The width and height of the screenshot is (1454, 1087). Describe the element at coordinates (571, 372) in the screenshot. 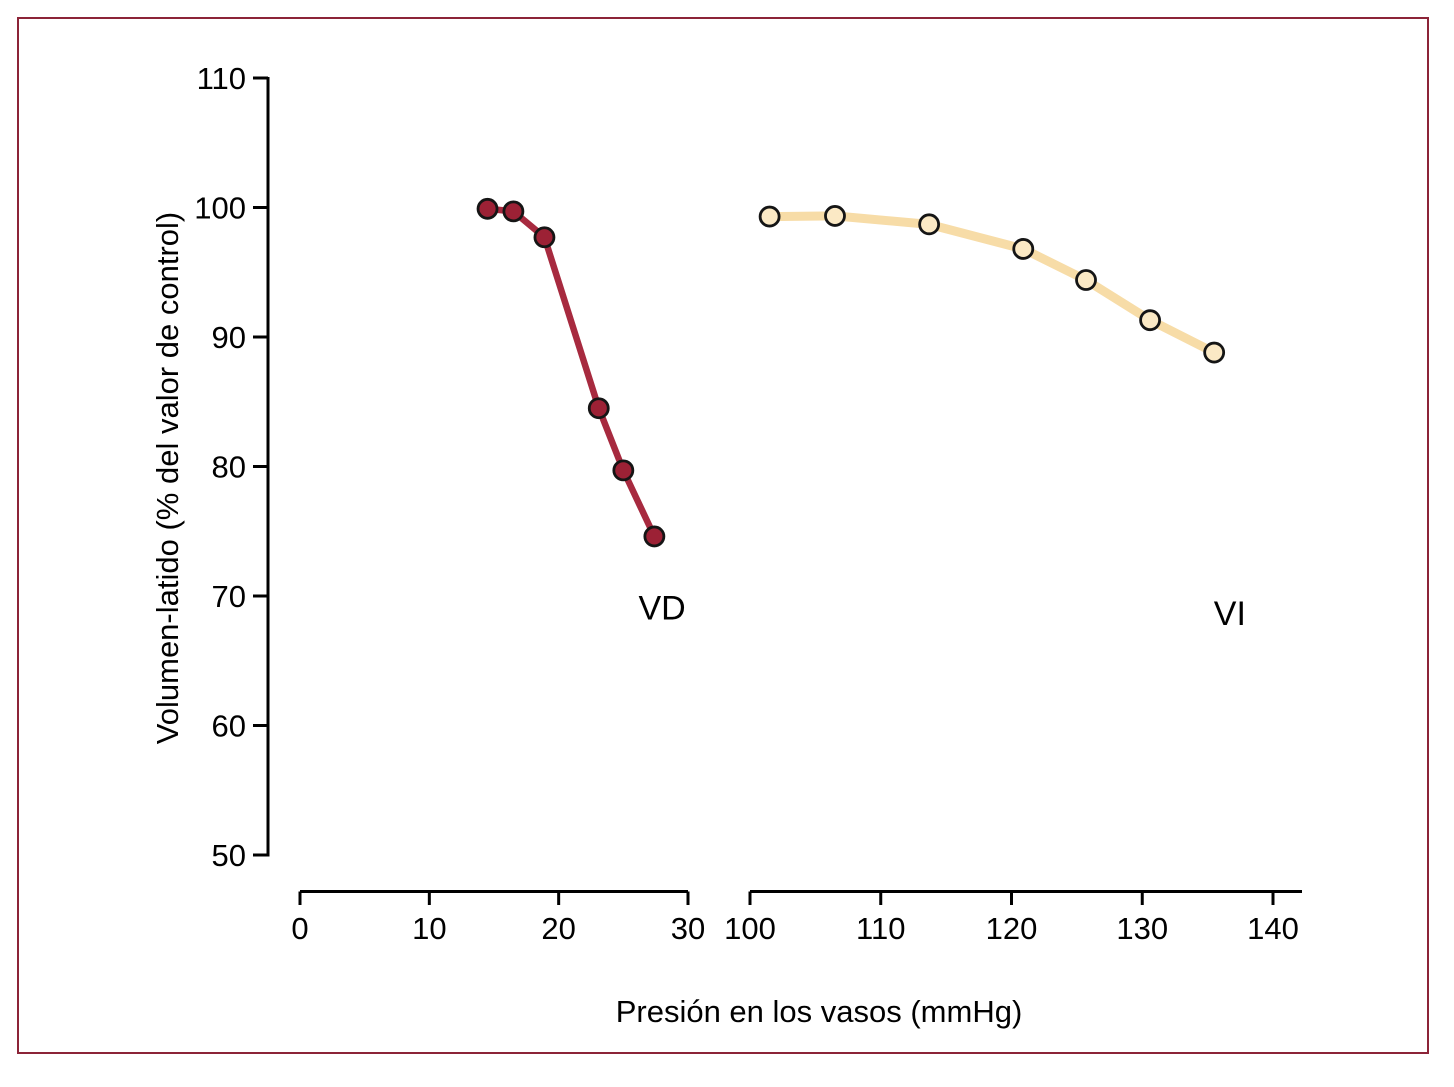

I see `series-line-VD` at that location.